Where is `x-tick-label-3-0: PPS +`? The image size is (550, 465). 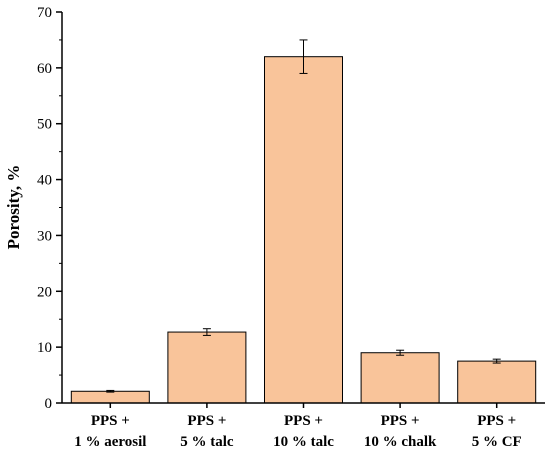 x-tick-label-3-0: PPS + is located at coordinates (400, 421).